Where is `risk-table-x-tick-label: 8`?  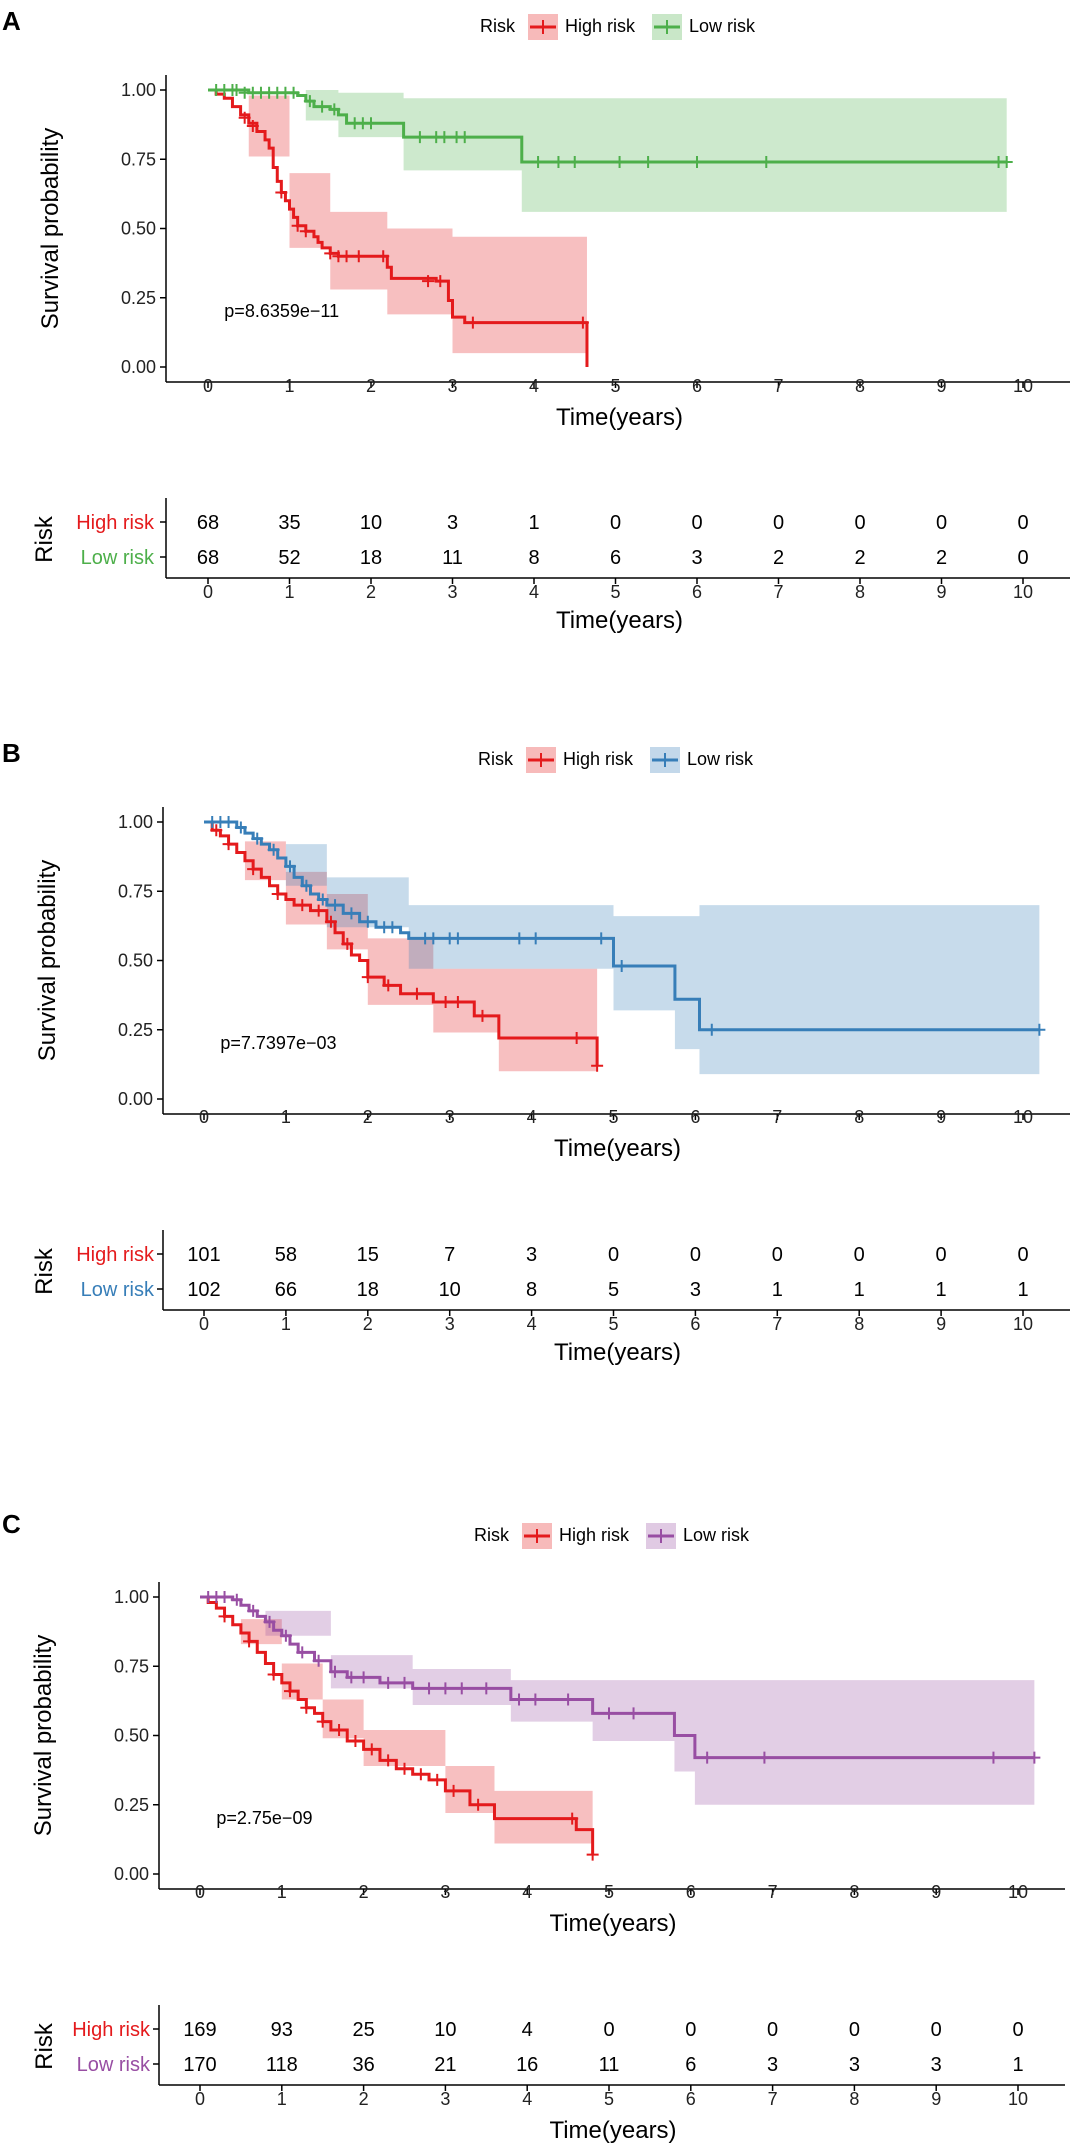
risk-table-x-tick-label: 8 is located at coordinates (854, 2099).